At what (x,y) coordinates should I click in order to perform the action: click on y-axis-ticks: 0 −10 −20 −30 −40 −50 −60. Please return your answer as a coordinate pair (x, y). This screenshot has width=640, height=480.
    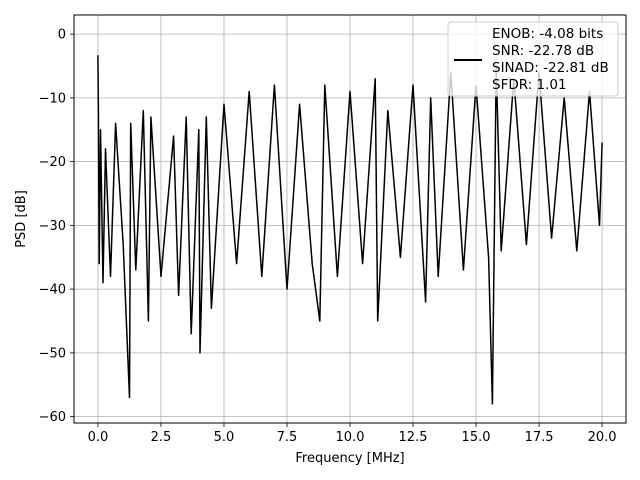
    Looking at the image, I should click on (56, 226).